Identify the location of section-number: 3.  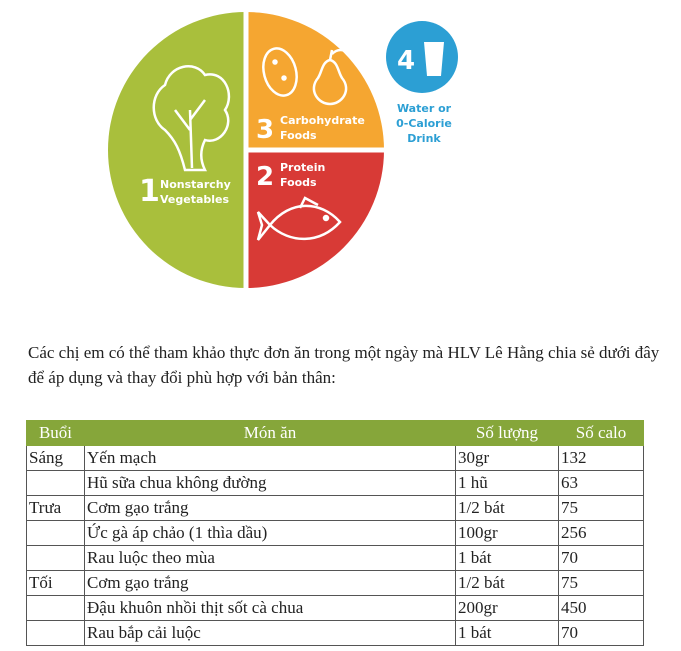
(265, 130).